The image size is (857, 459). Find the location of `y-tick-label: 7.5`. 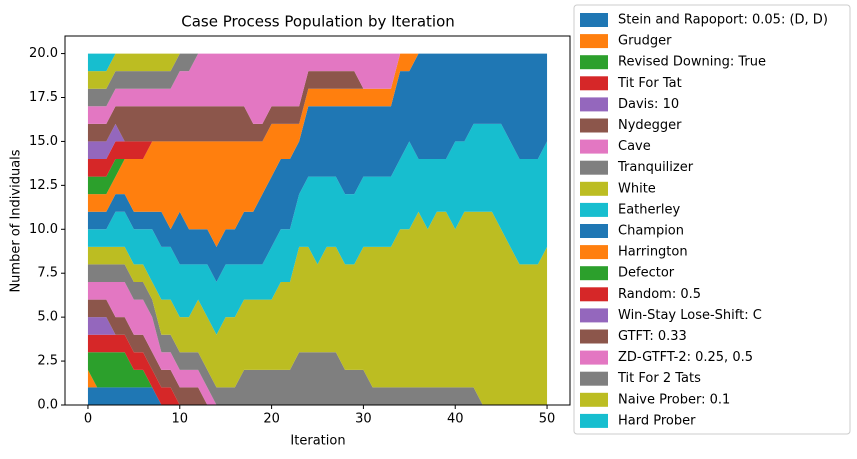

y-tick-label: 7.5 is located at coordinates (47, 273).